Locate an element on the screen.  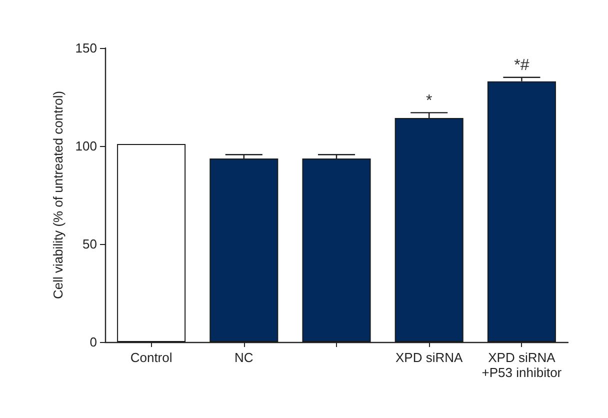
x-tick-label: XPD siRNA is located at coordinates (430, 357).